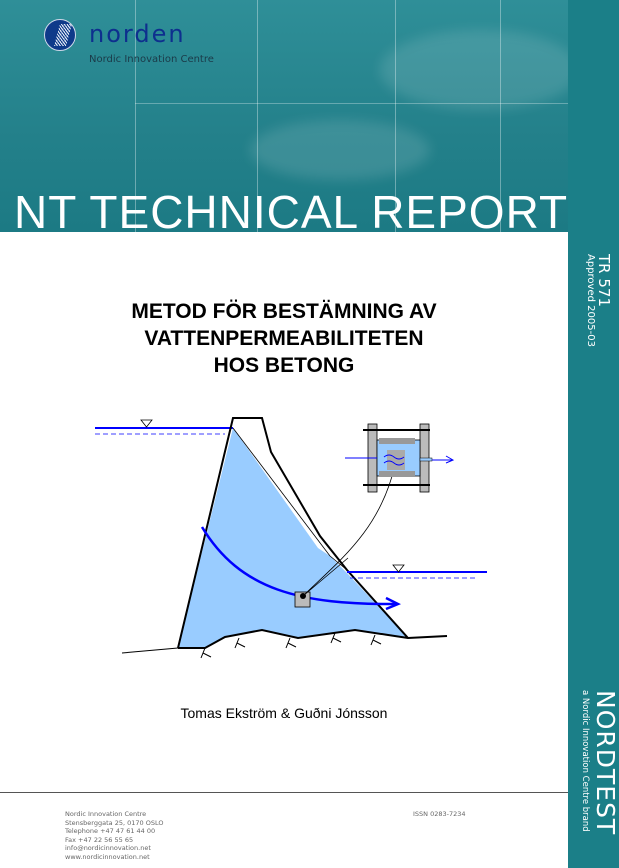 This screenshot has width=619, height=868. Describe the element at coordinates (284, 311) in the screenshot. I see `title-line: METOD FÖR BESTÄMNING AV` at that location.